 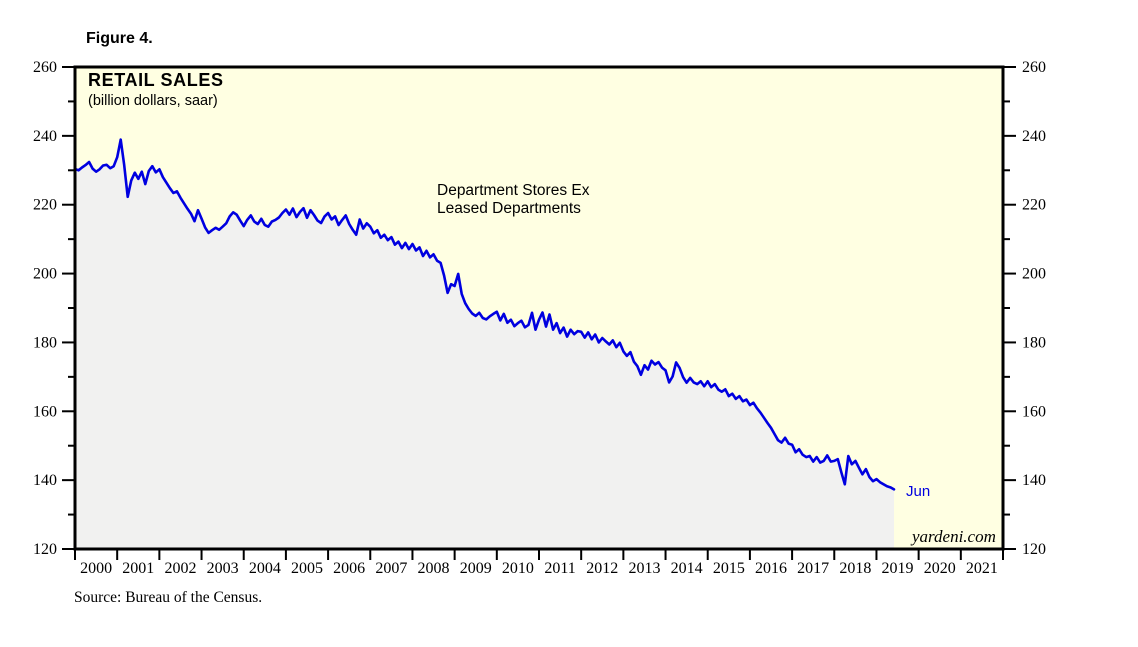 I want to click on x-tick-label: 2001, so click(x=138, y=568).